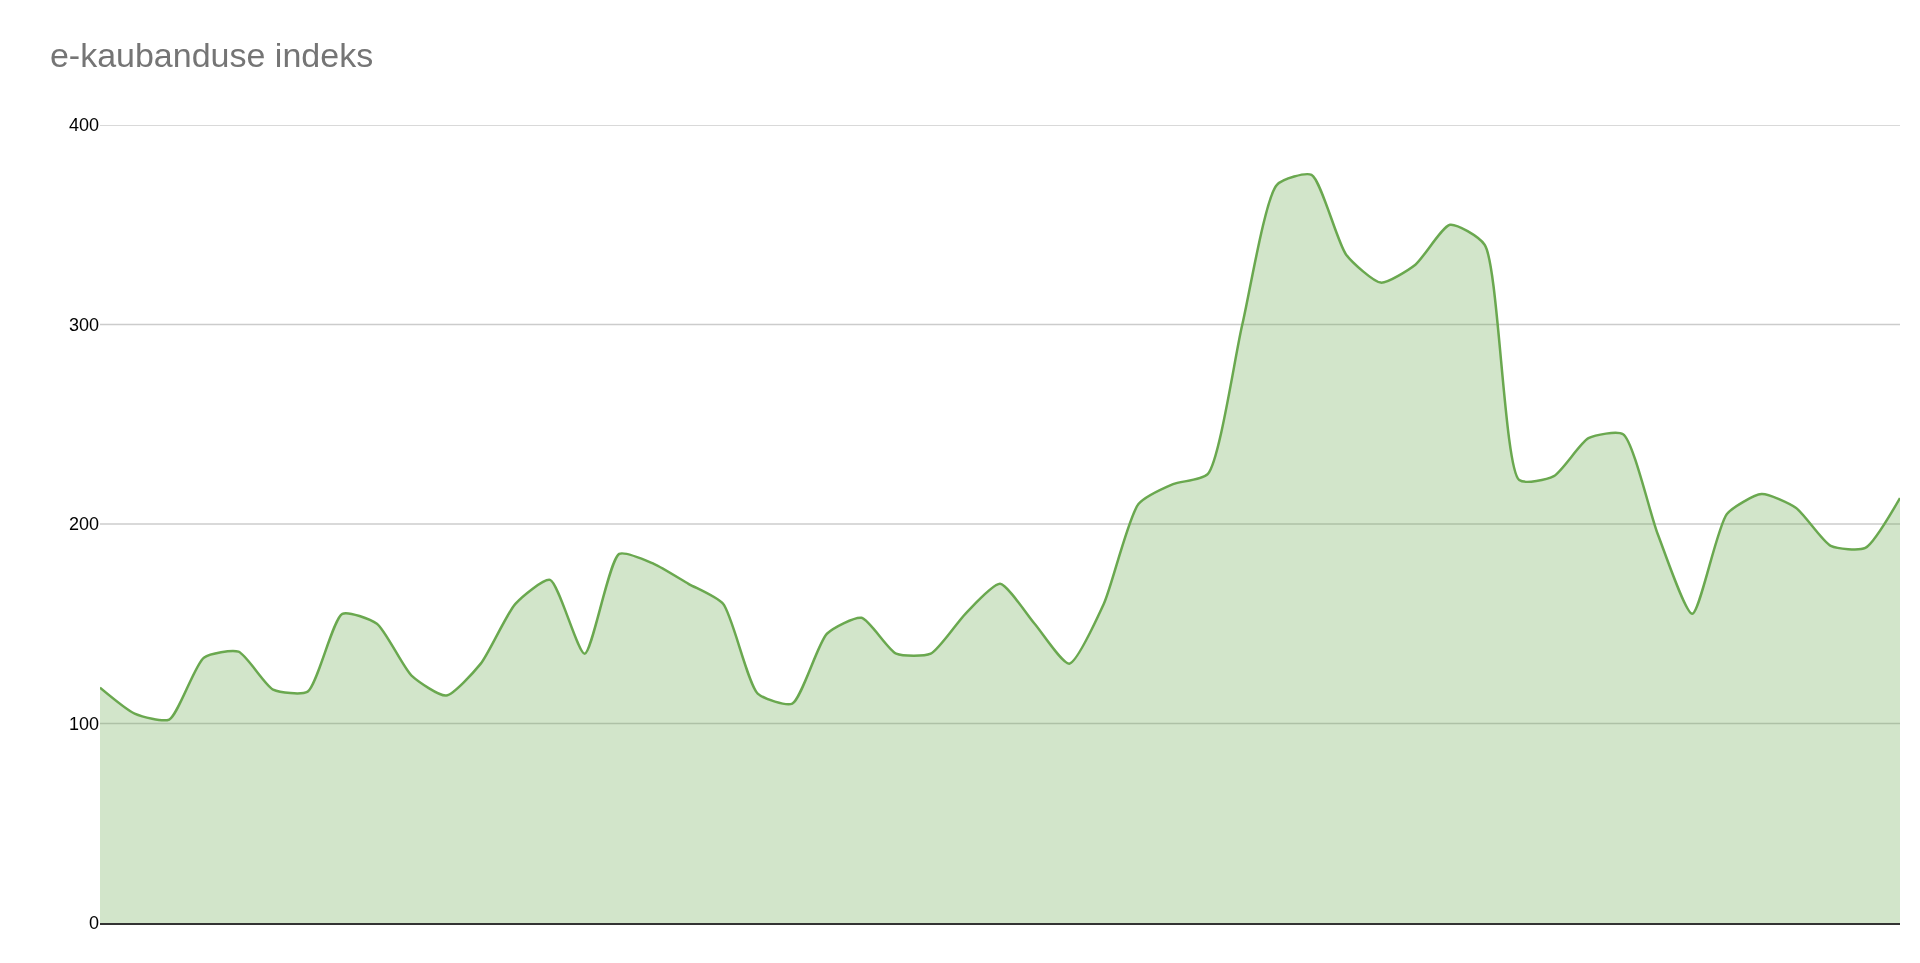  What do you see at coordinates (93, 923) in the screenshot?
I see `y-tick-label: 0` at bounding box center [93, 923].